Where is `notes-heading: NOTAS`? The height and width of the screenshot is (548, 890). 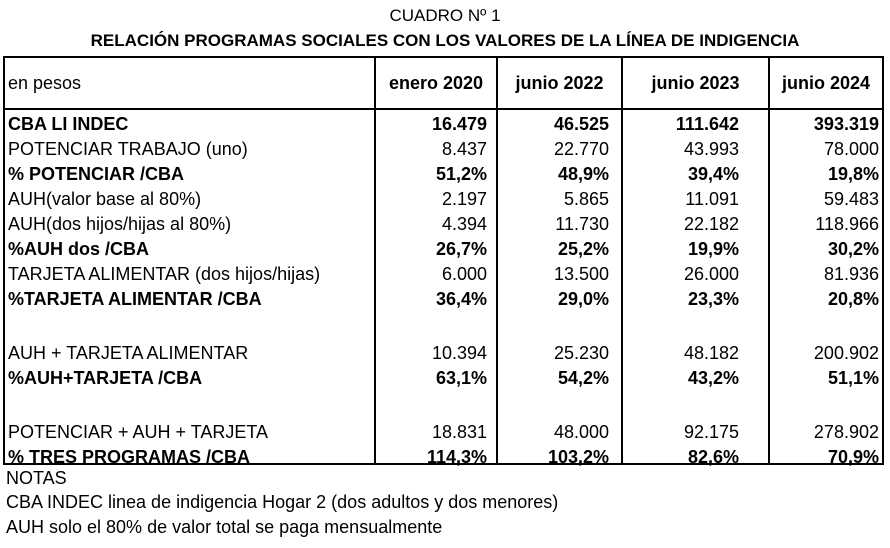 notes-heading: NOTAS is located at coordinates (36, 478).